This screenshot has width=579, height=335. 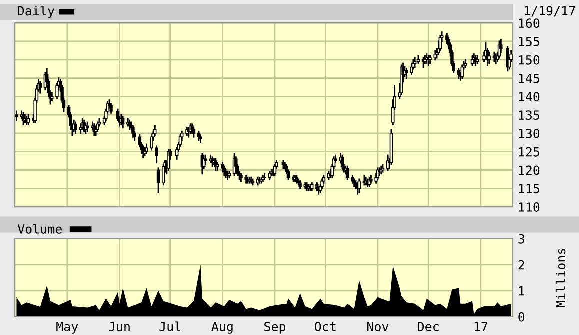 What do you see at coordinates (529, 23) in the screenshot?
I see `y-tick-label: 160` at bounding box center [529, 23].